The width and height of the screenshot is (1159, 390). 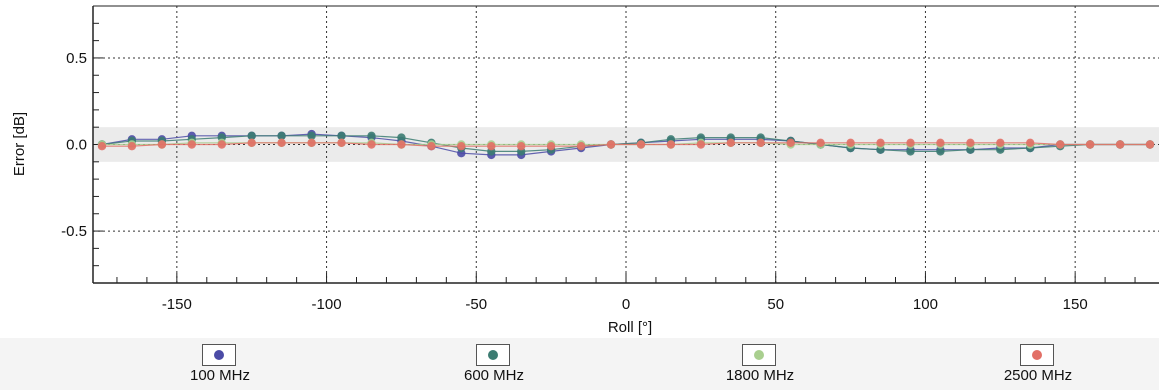 What do you see at coordinates (476, 304) in the screenshot?
I see `x-tick-label: -50` at bounding box center [476, 304].